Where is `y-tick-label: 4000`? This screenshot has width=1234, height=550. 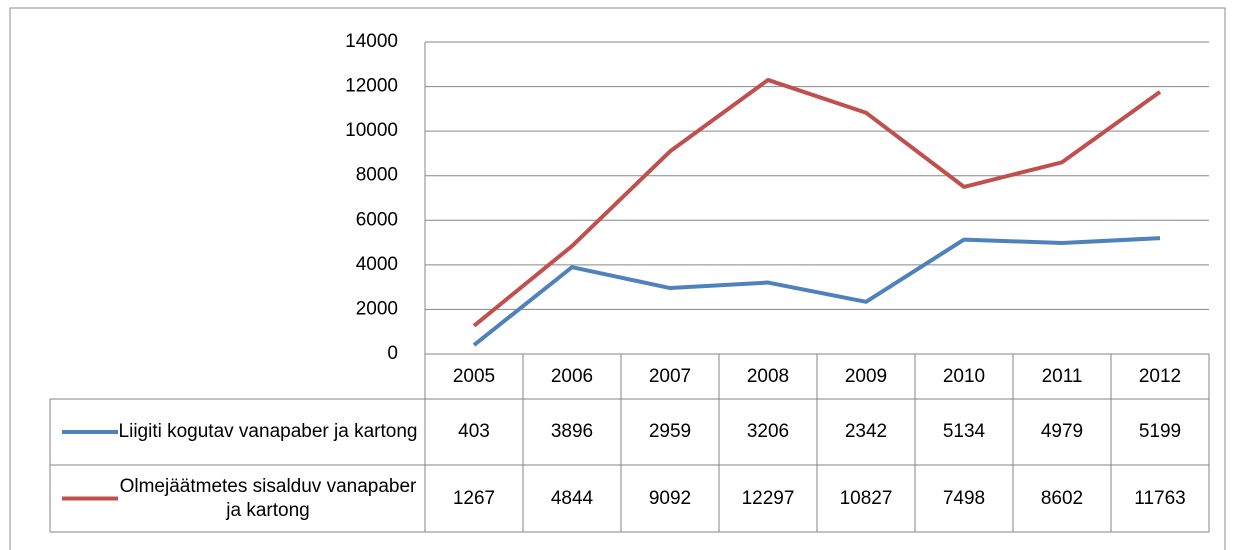 y-tick-label: 4000 is located at coordinates (377, 264).